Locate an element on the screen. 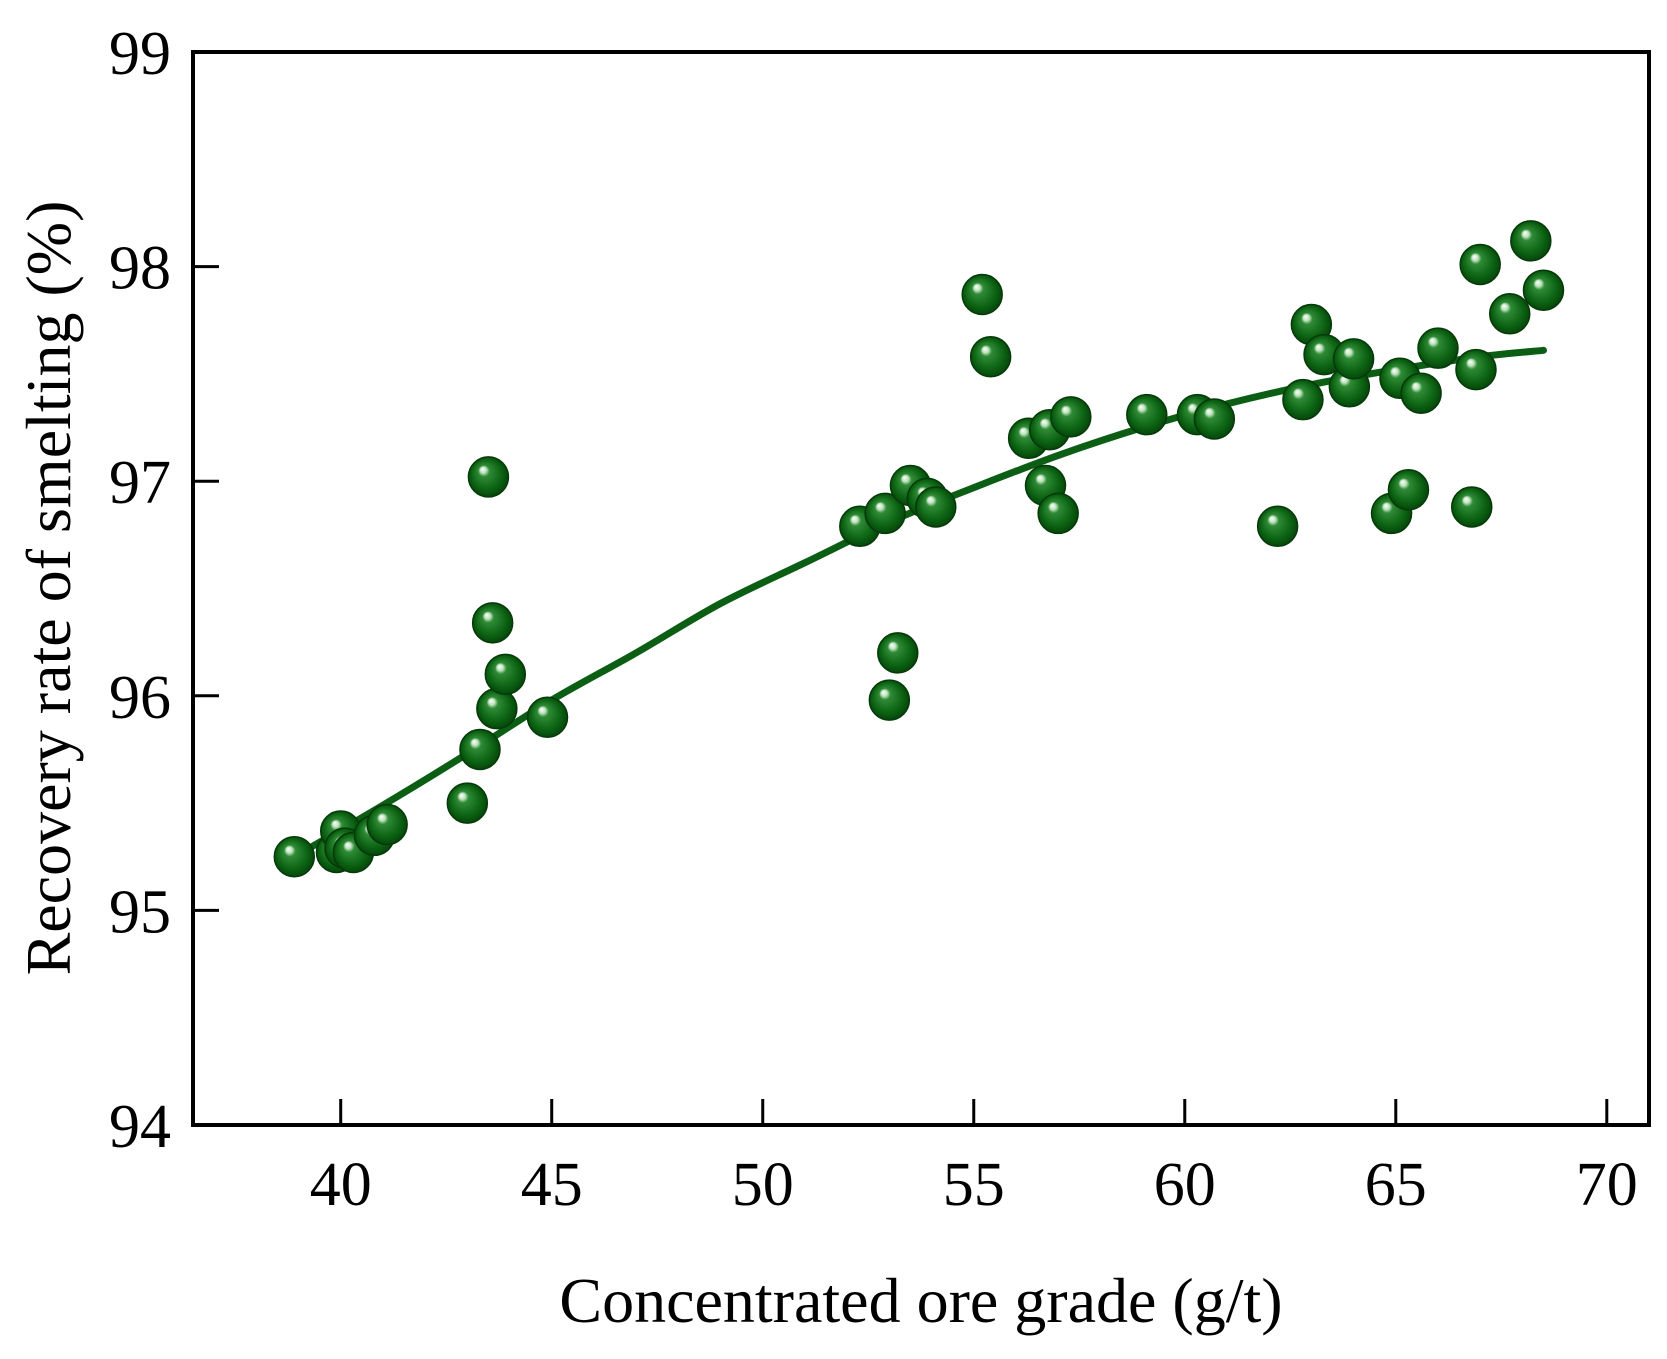 Image resolution: width=1667 pixels, height=1359 pixels. x-tick-label: 45 is located at coordinates (552, 1185).